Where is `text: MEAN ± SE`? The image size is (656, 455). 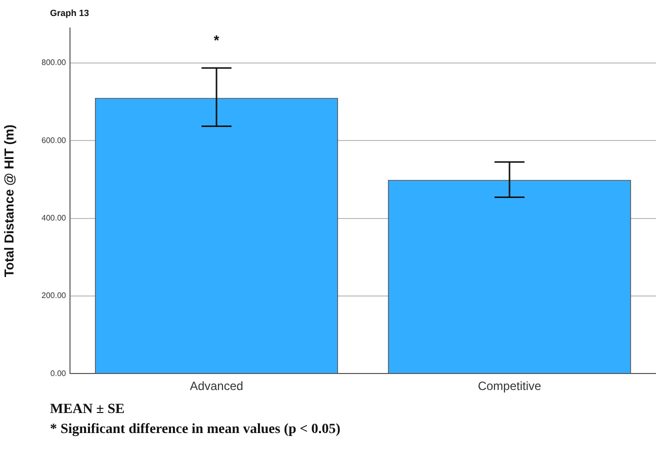 text: MEAN ± SE is located at coordinates (88, 410).